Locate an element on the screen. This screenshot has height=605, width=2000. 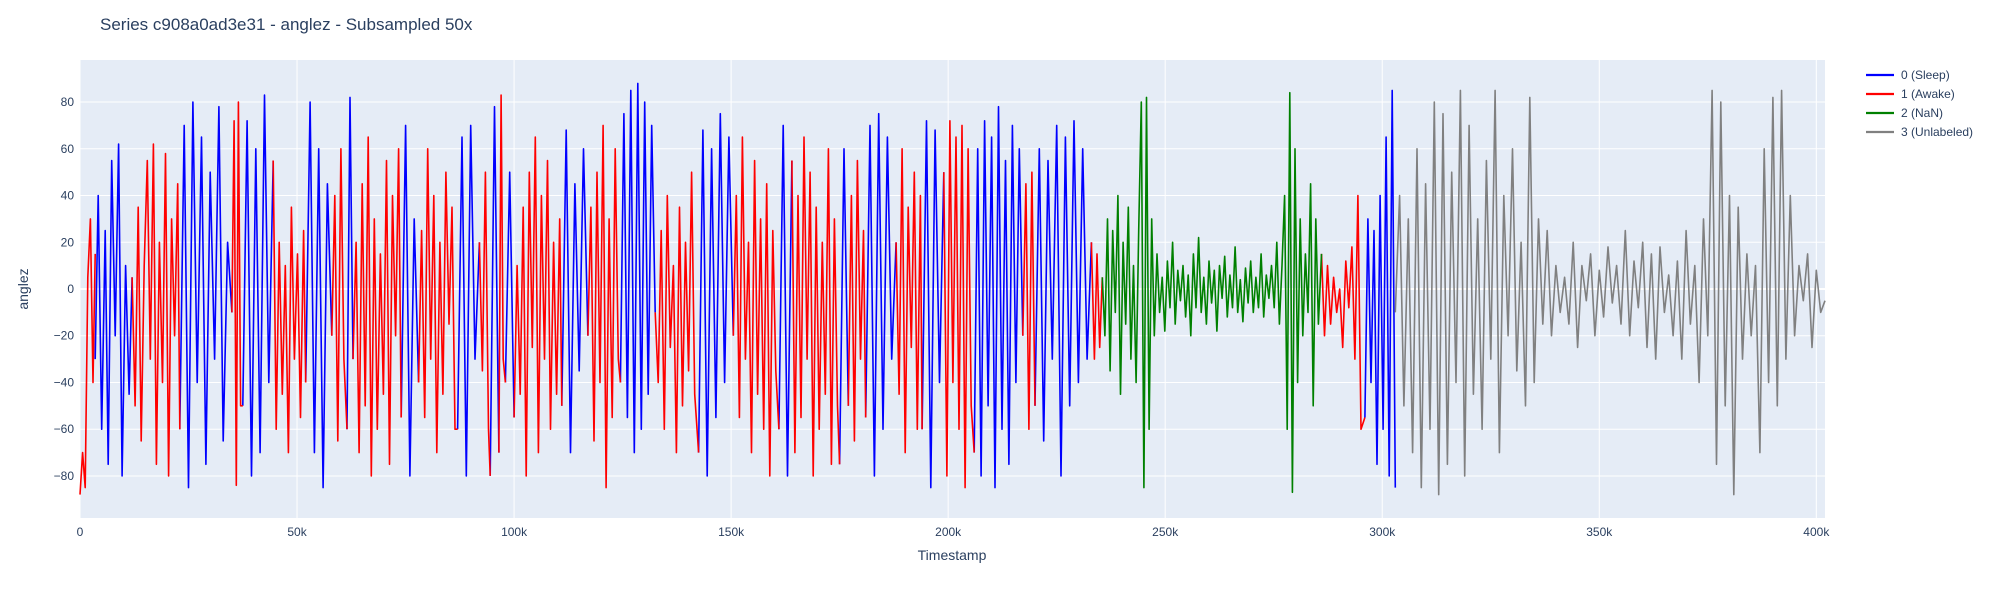
y-tick-label: 20 is located at coordinates (68, 242).